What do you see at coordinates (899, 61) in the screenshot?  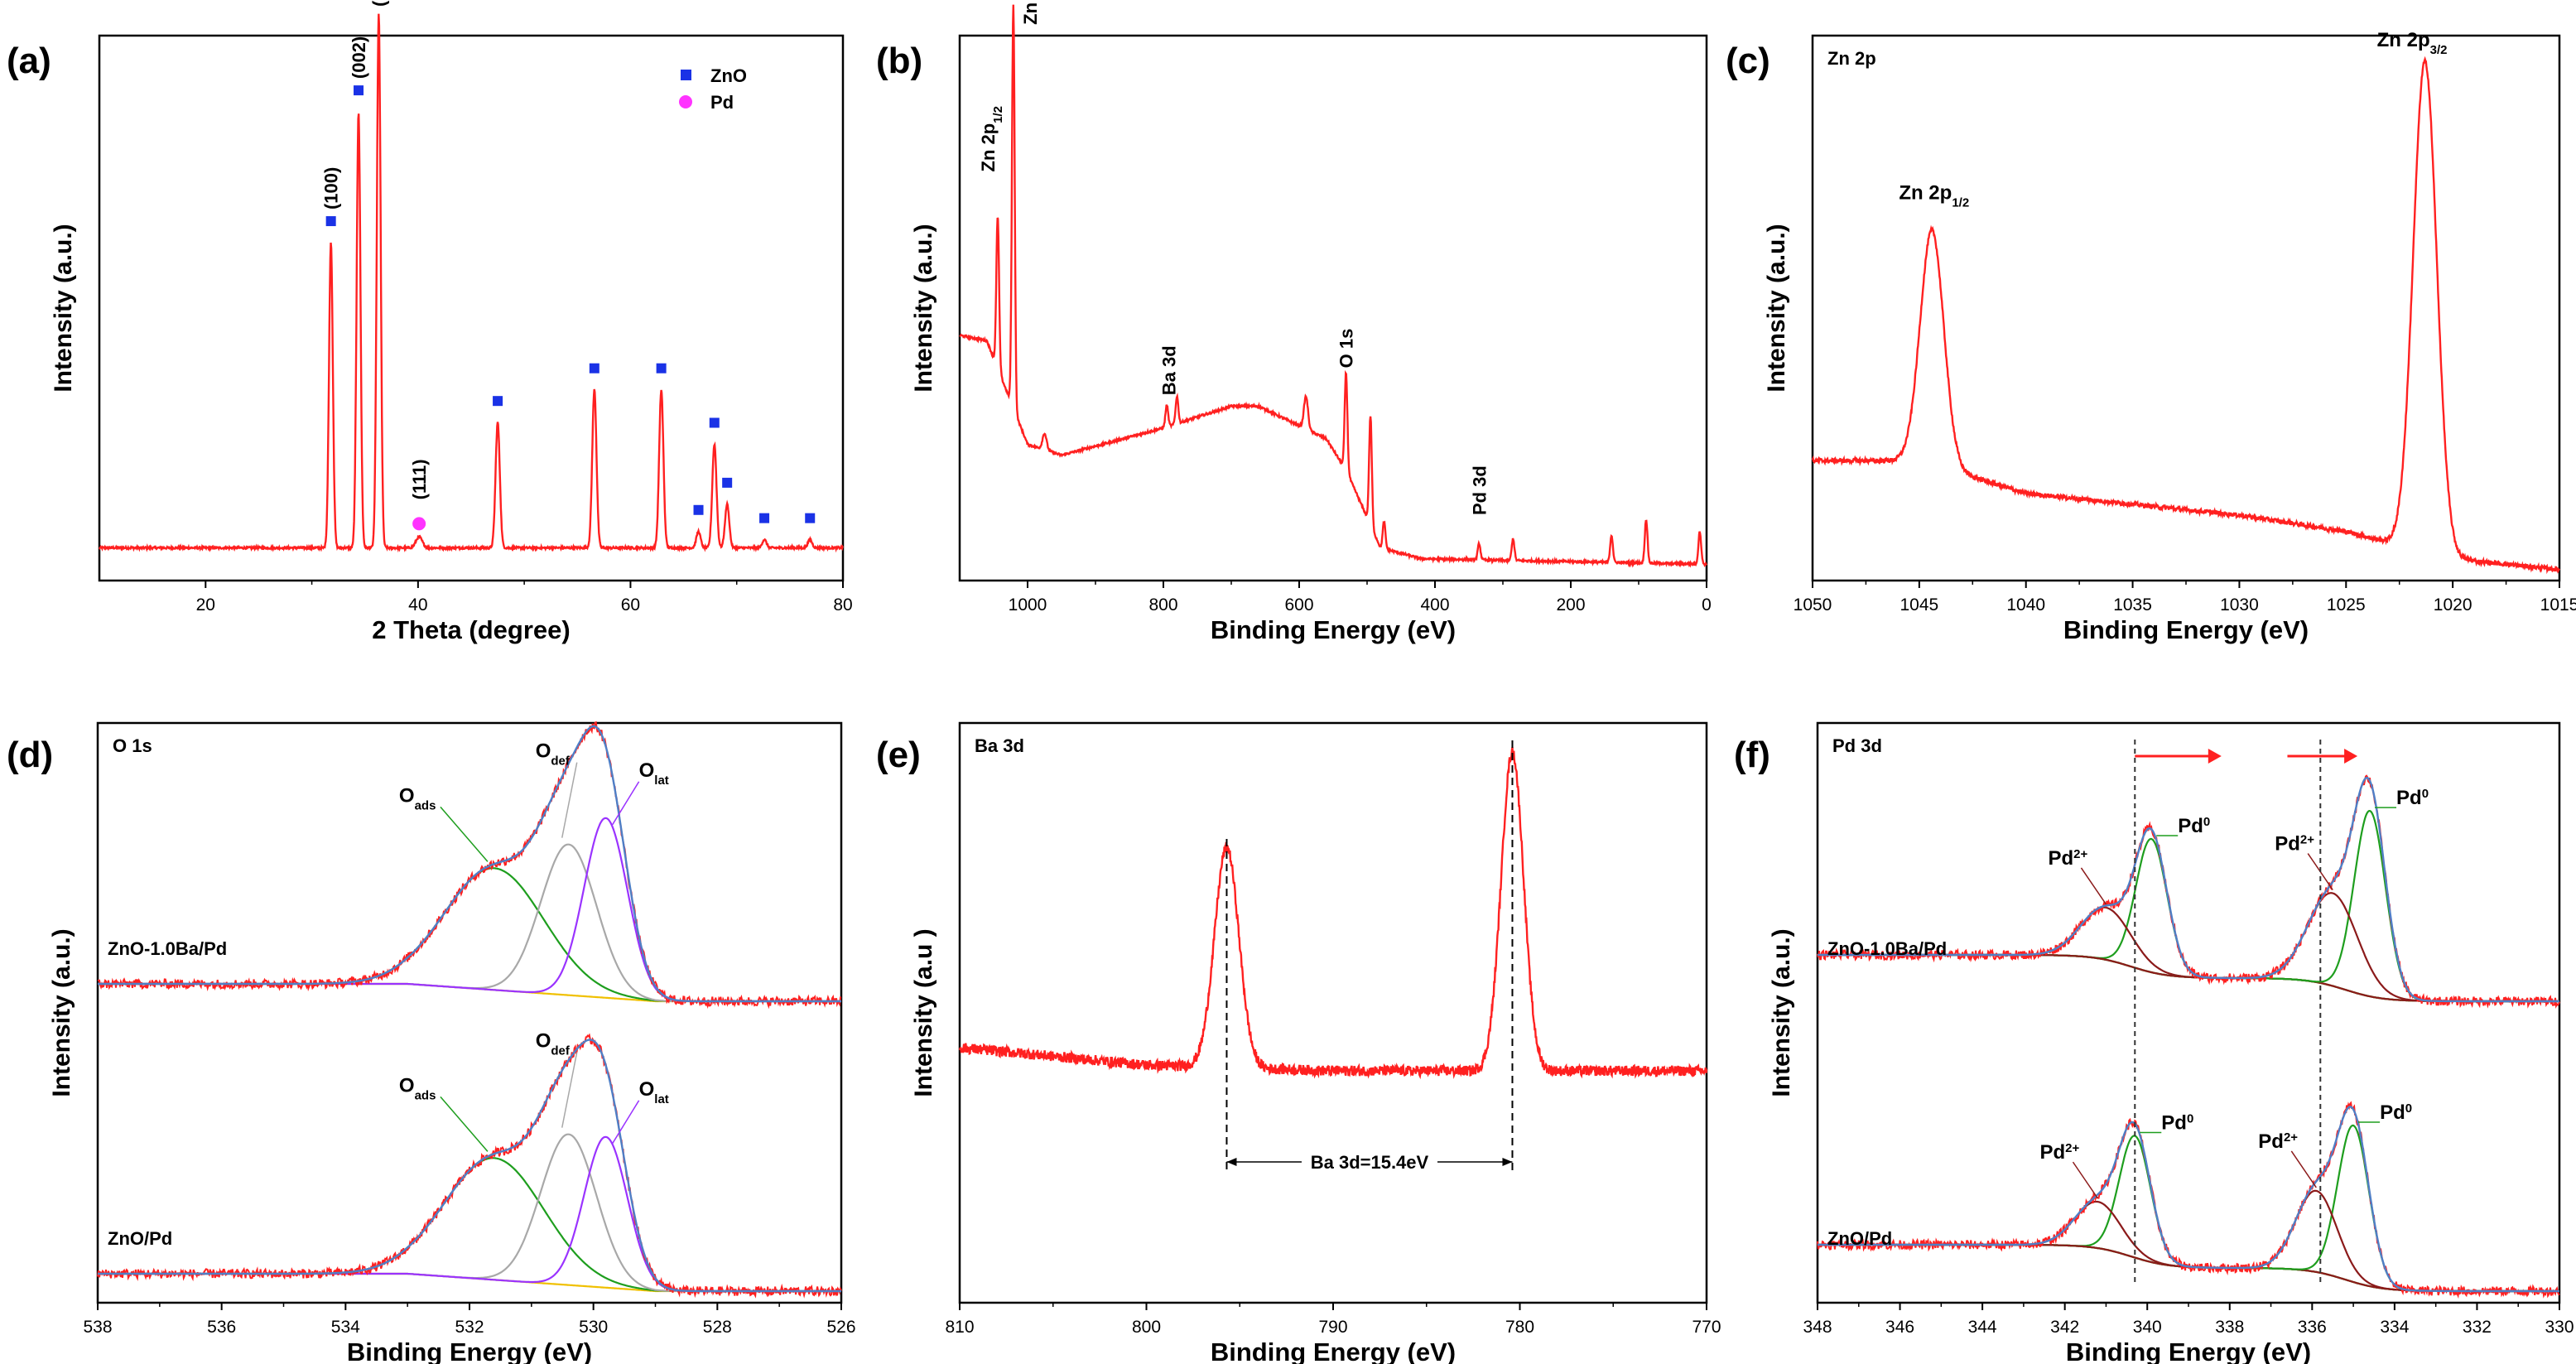 I see `panel-label: (b)` at bounding box center [899, 61].